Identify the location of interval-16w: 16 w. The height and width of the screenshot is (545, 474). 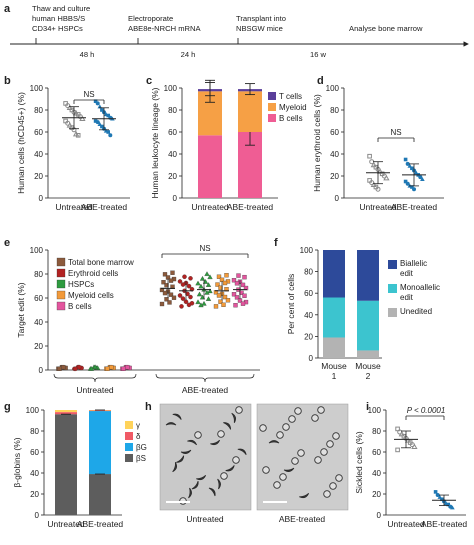
(318, 54).